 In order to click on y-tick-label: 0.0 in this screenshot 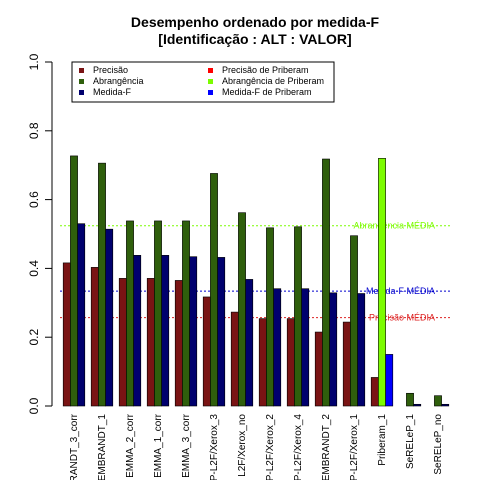, I will do `click(34, 405)`.